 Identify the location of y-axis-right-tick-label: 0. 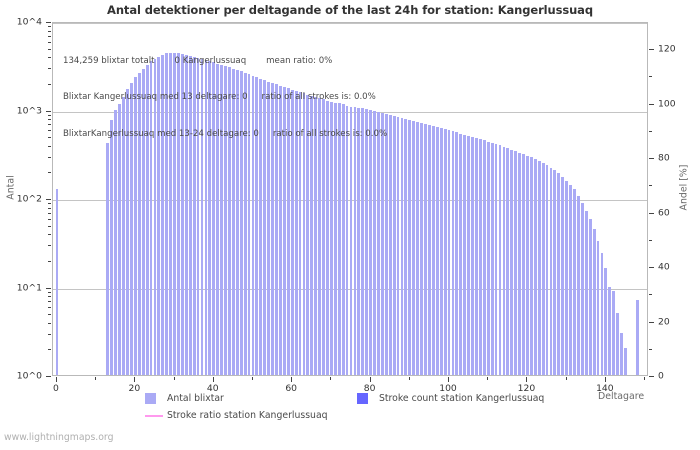
(661, 376).